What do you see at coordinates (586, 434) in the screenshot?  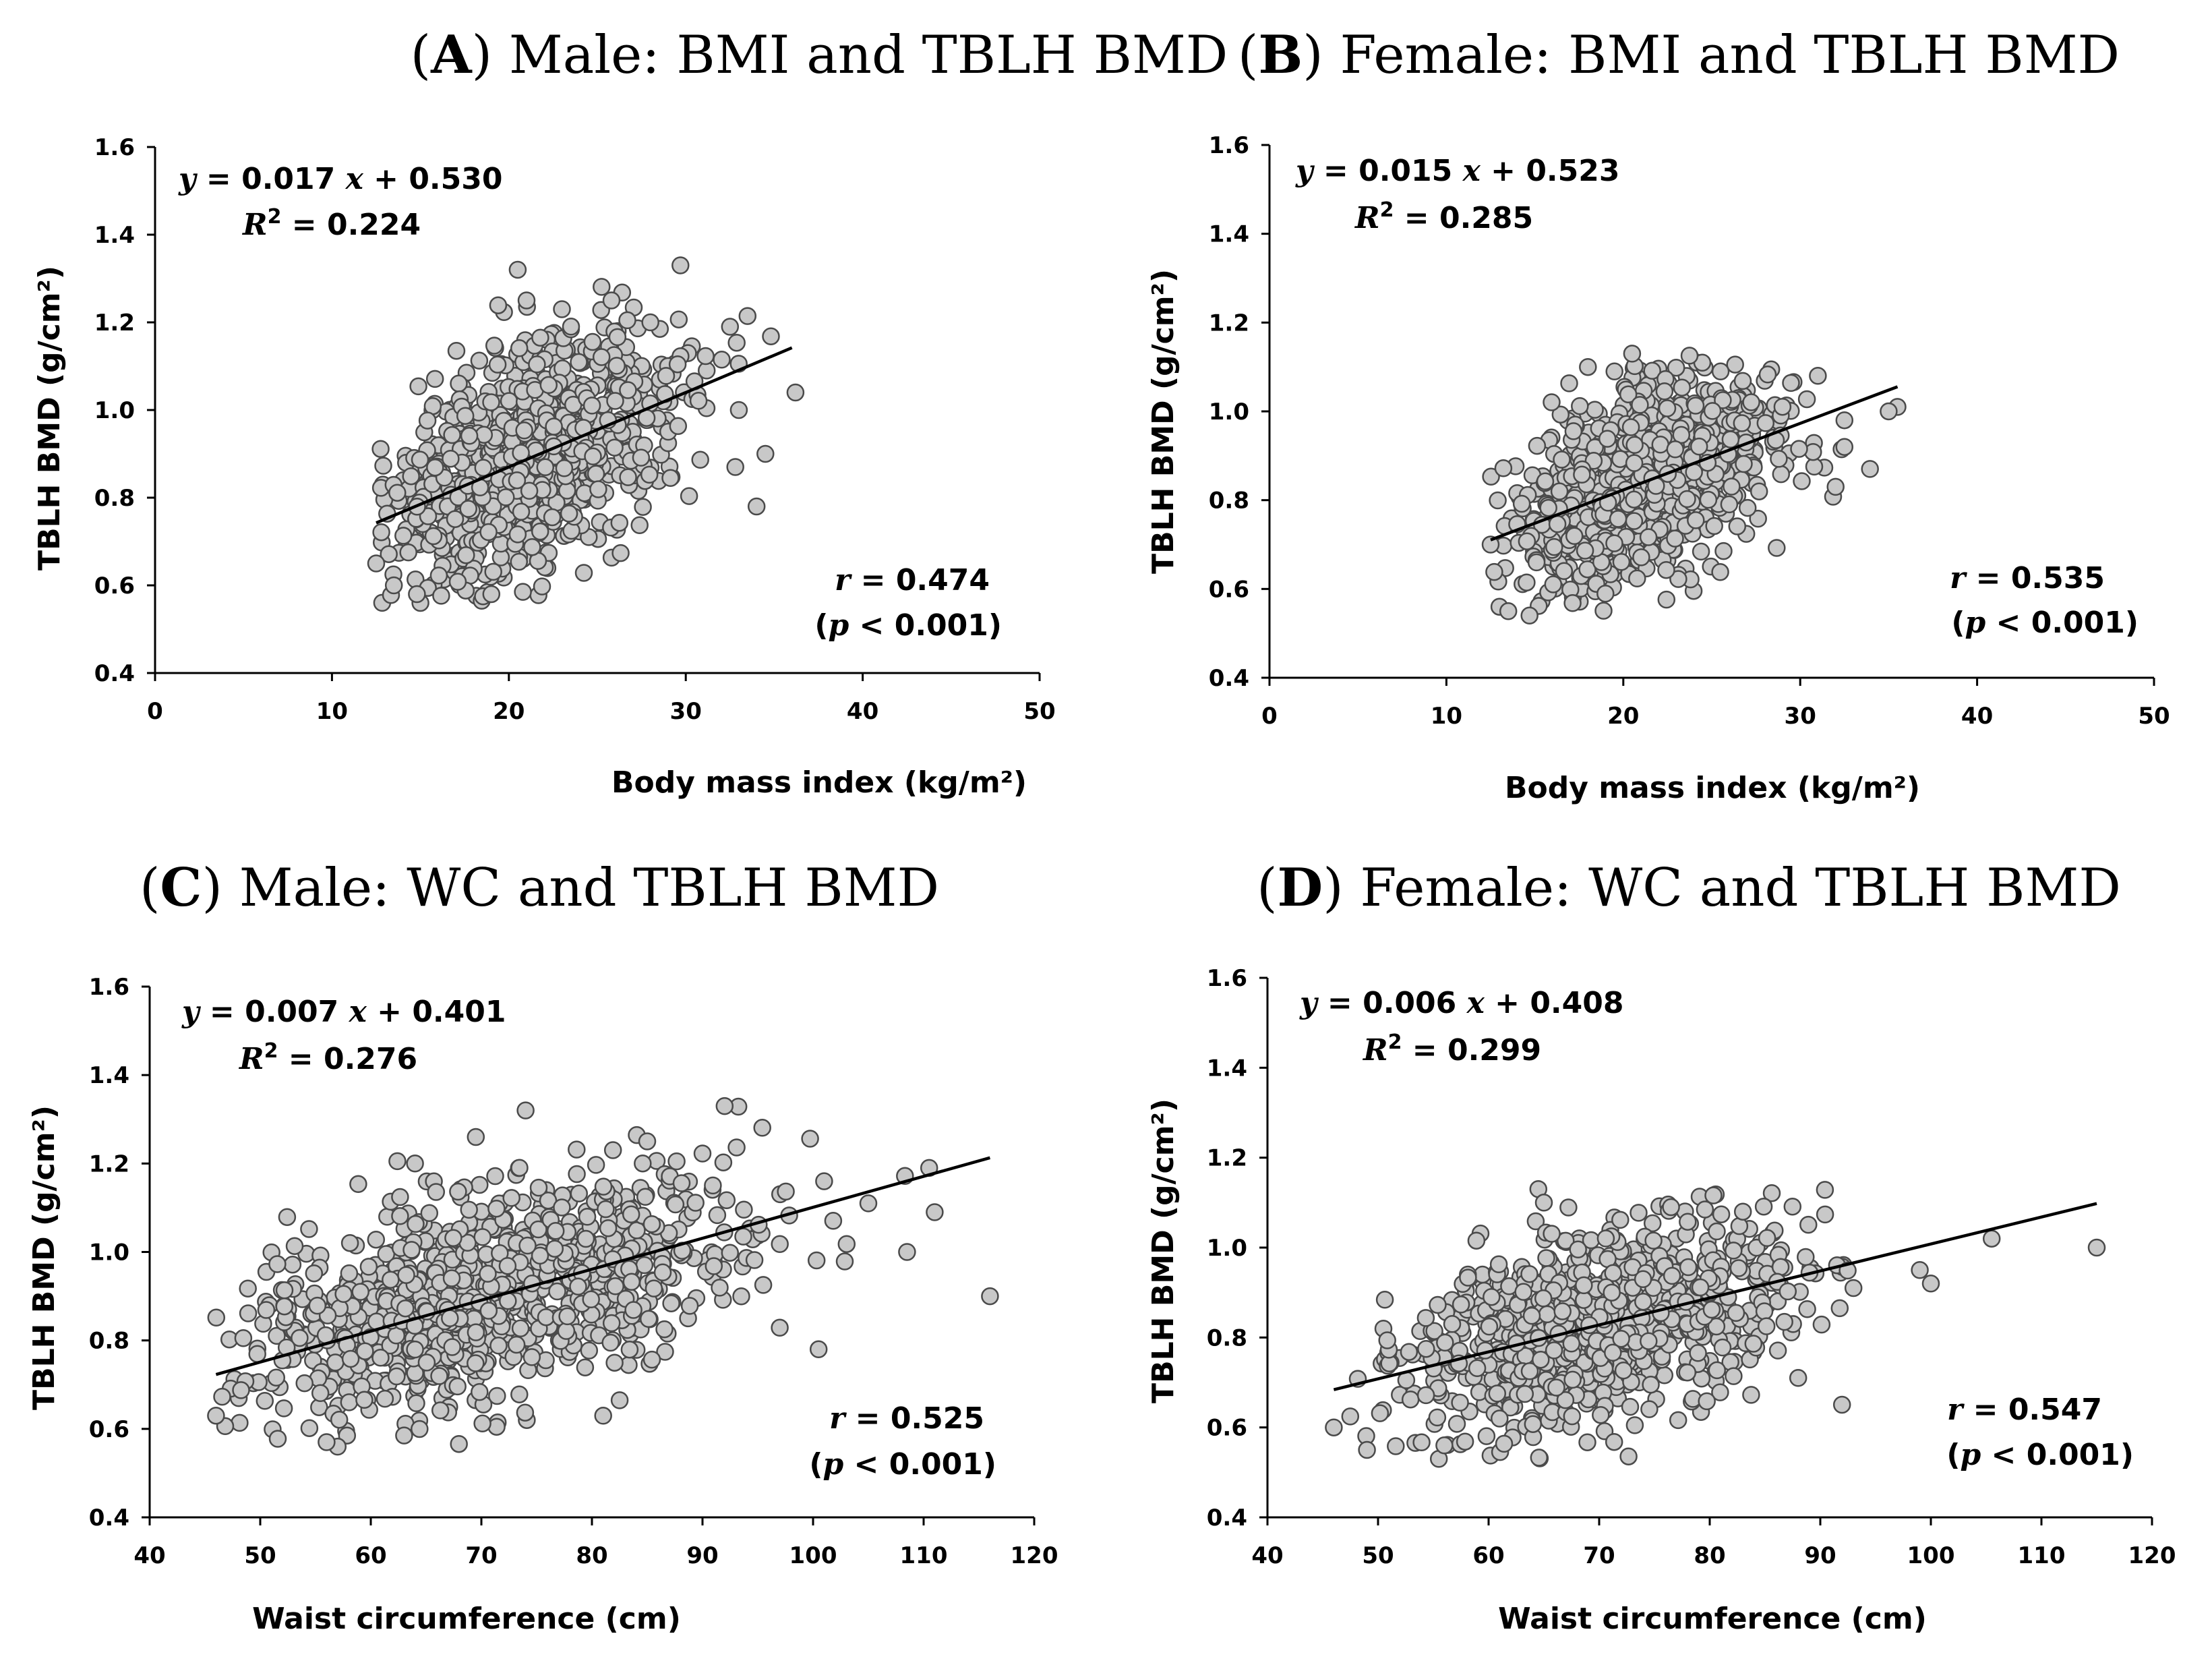 I see `panel-a-points` at bounding box center [586, 434].